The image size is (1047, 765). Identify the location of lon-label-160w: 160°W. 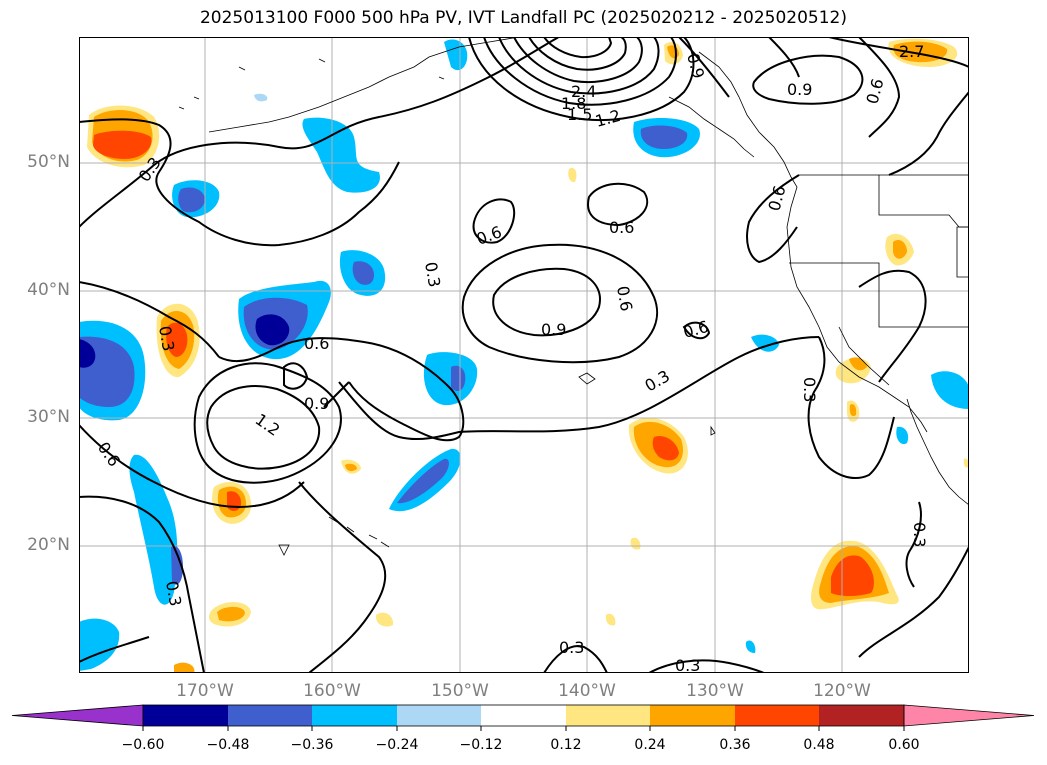
(332, 691).